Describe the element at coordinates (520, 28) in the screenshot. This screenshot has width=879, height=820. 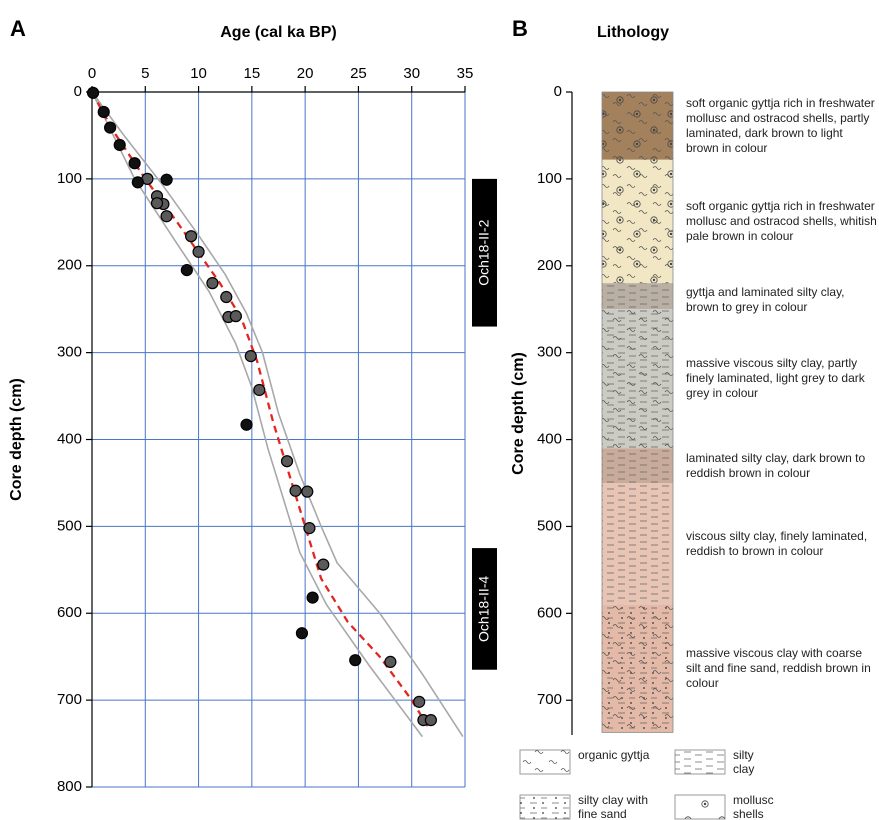
I see `panel-label: B` at that location.